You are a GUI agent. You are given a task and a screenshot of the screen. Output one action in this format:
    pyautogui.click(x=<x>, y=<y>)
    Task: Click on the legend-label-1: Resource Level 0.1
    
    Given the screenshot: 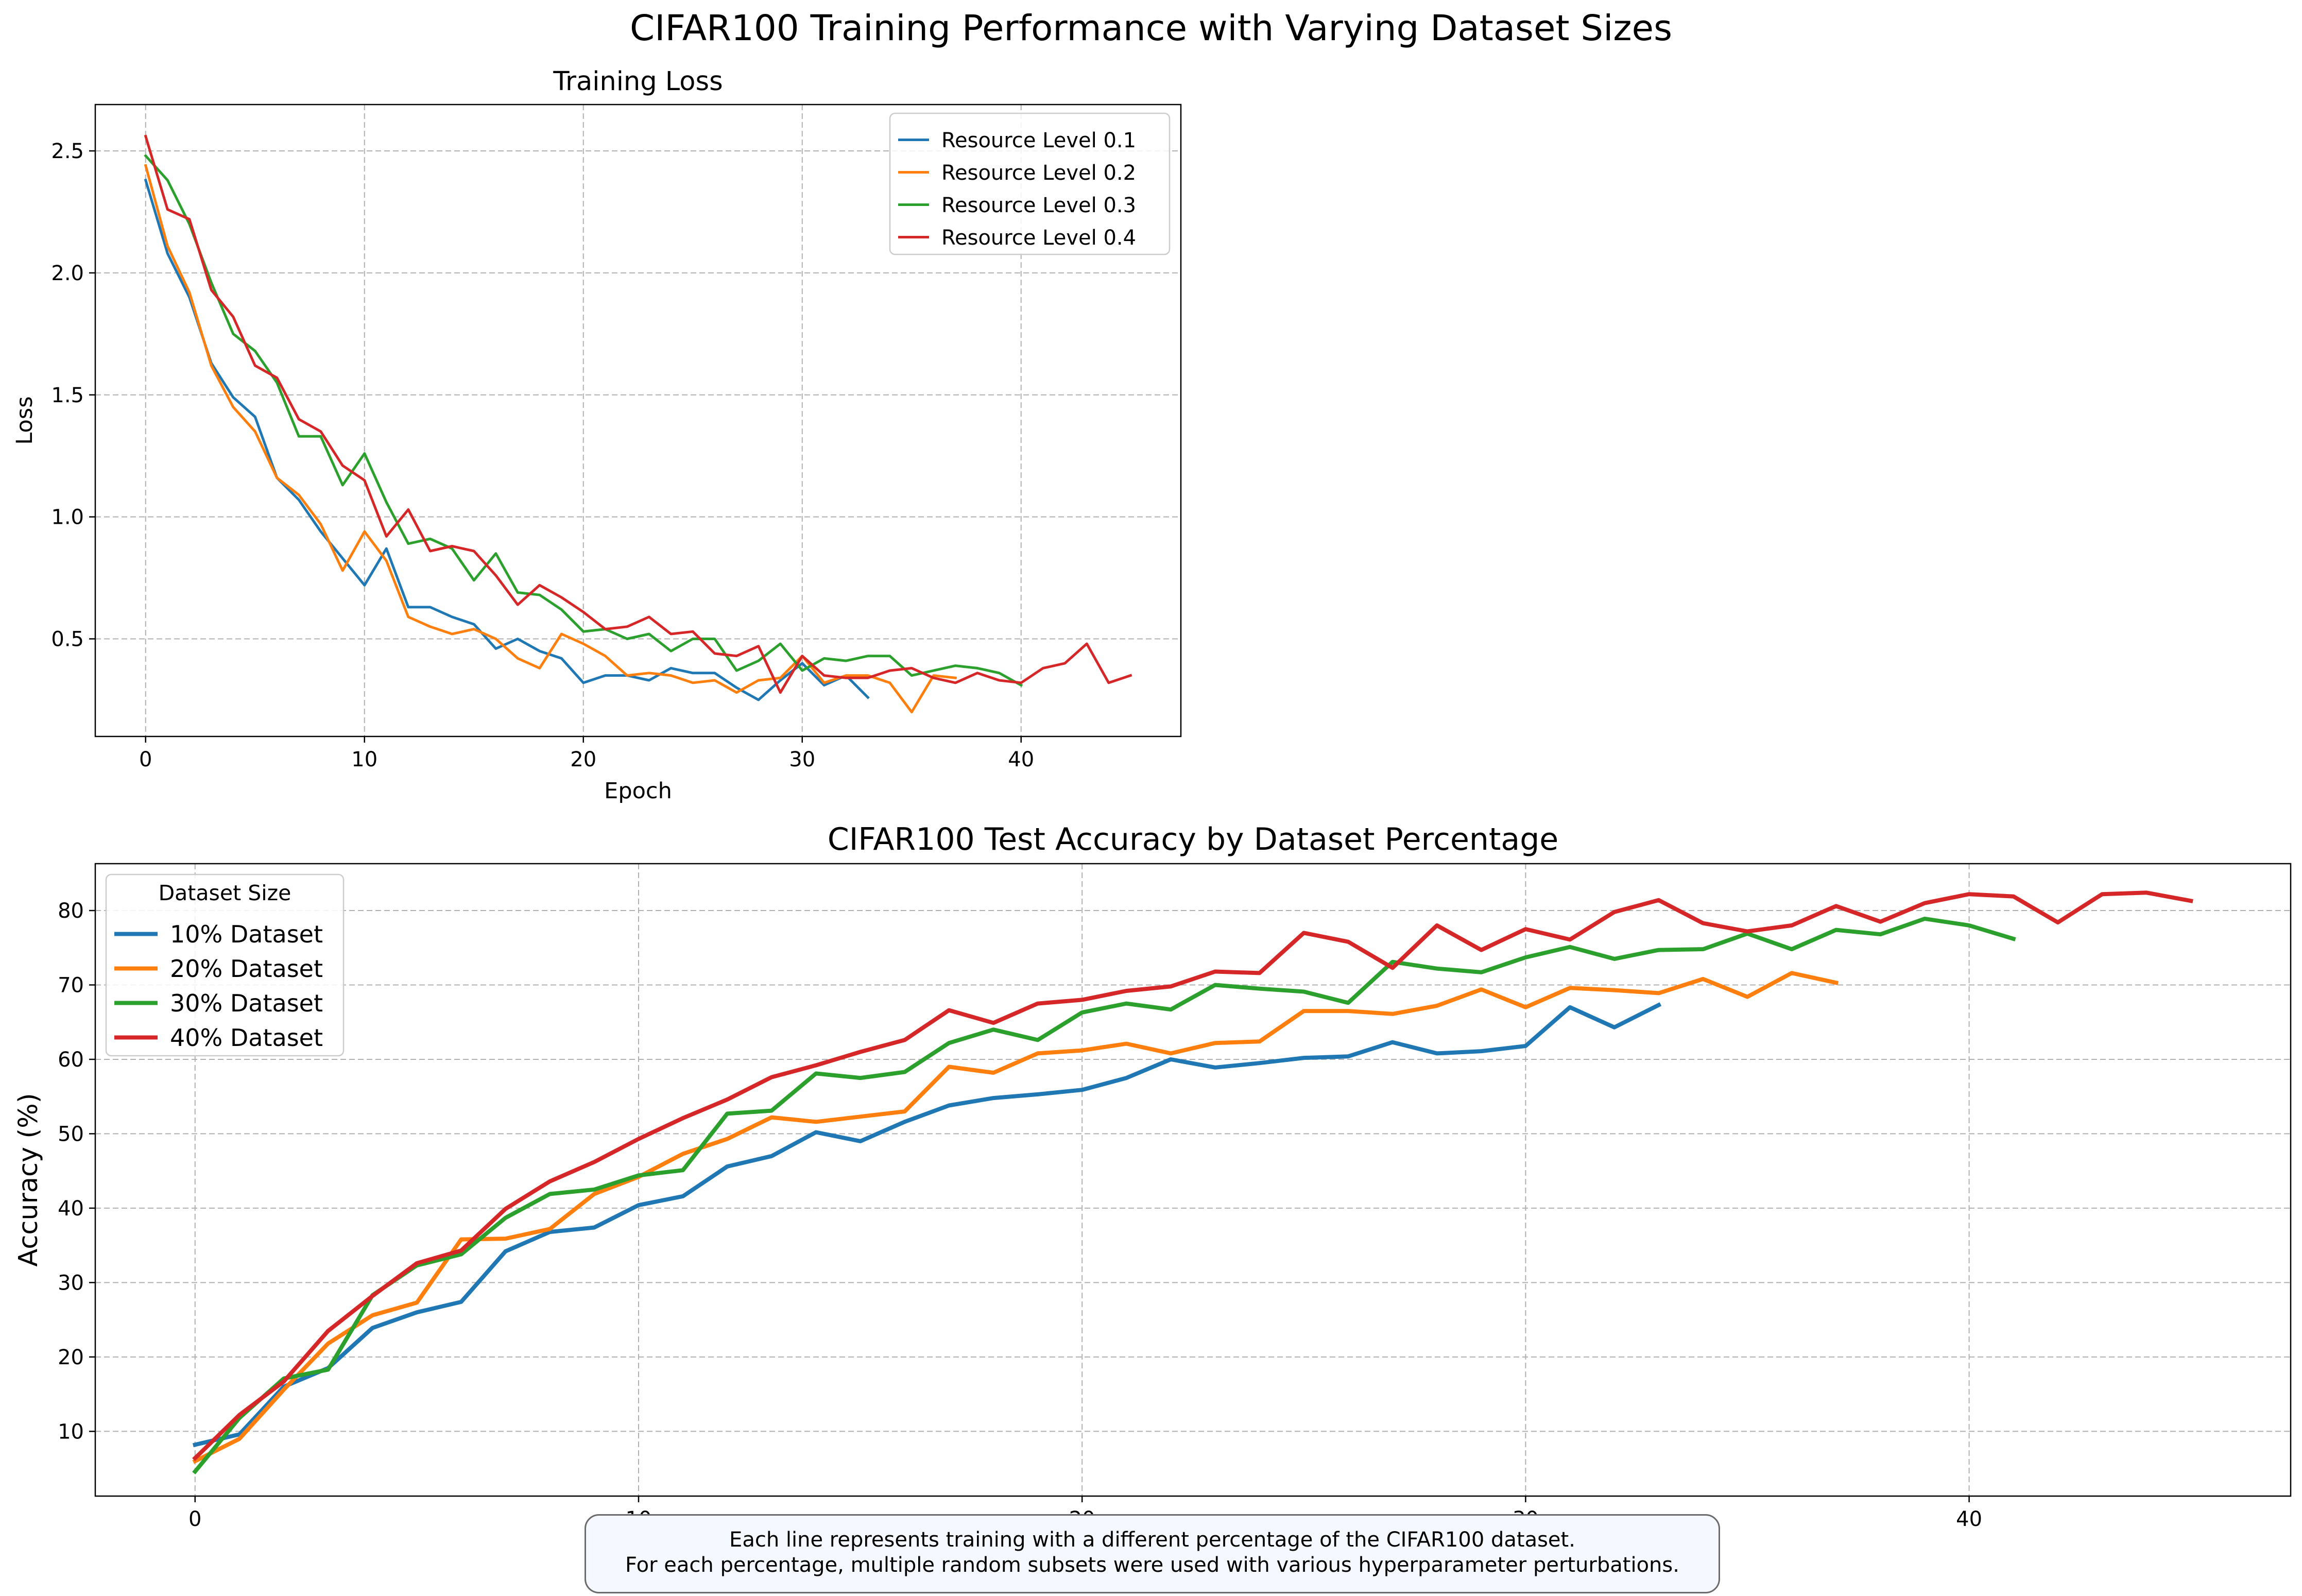 What is the action you would take?
    pyautogui.click(x=1038, y=140)
    